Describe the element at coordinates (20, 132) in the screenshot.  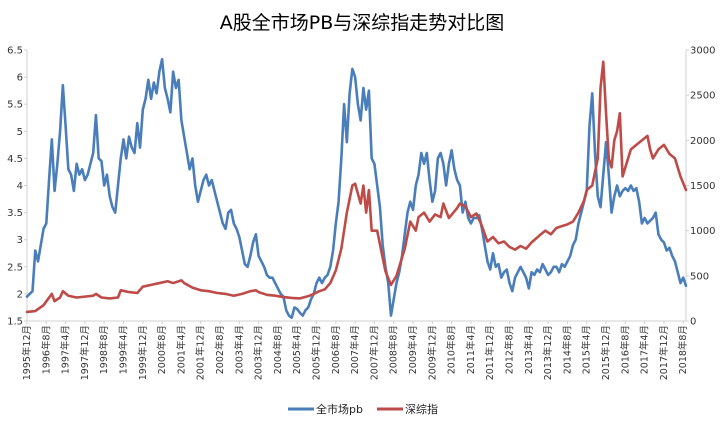
I see `left-y-tick-label: 5` at that location.